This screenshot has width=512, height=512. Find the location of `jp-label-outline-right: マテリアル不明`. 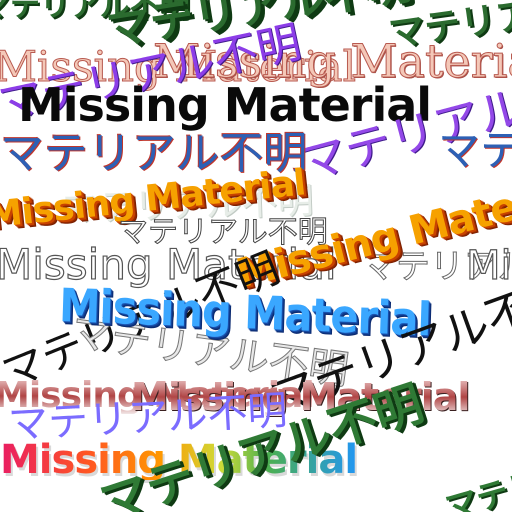

jp-label-outline-right: マテリアル不明 is located at coordinates (437, 267).